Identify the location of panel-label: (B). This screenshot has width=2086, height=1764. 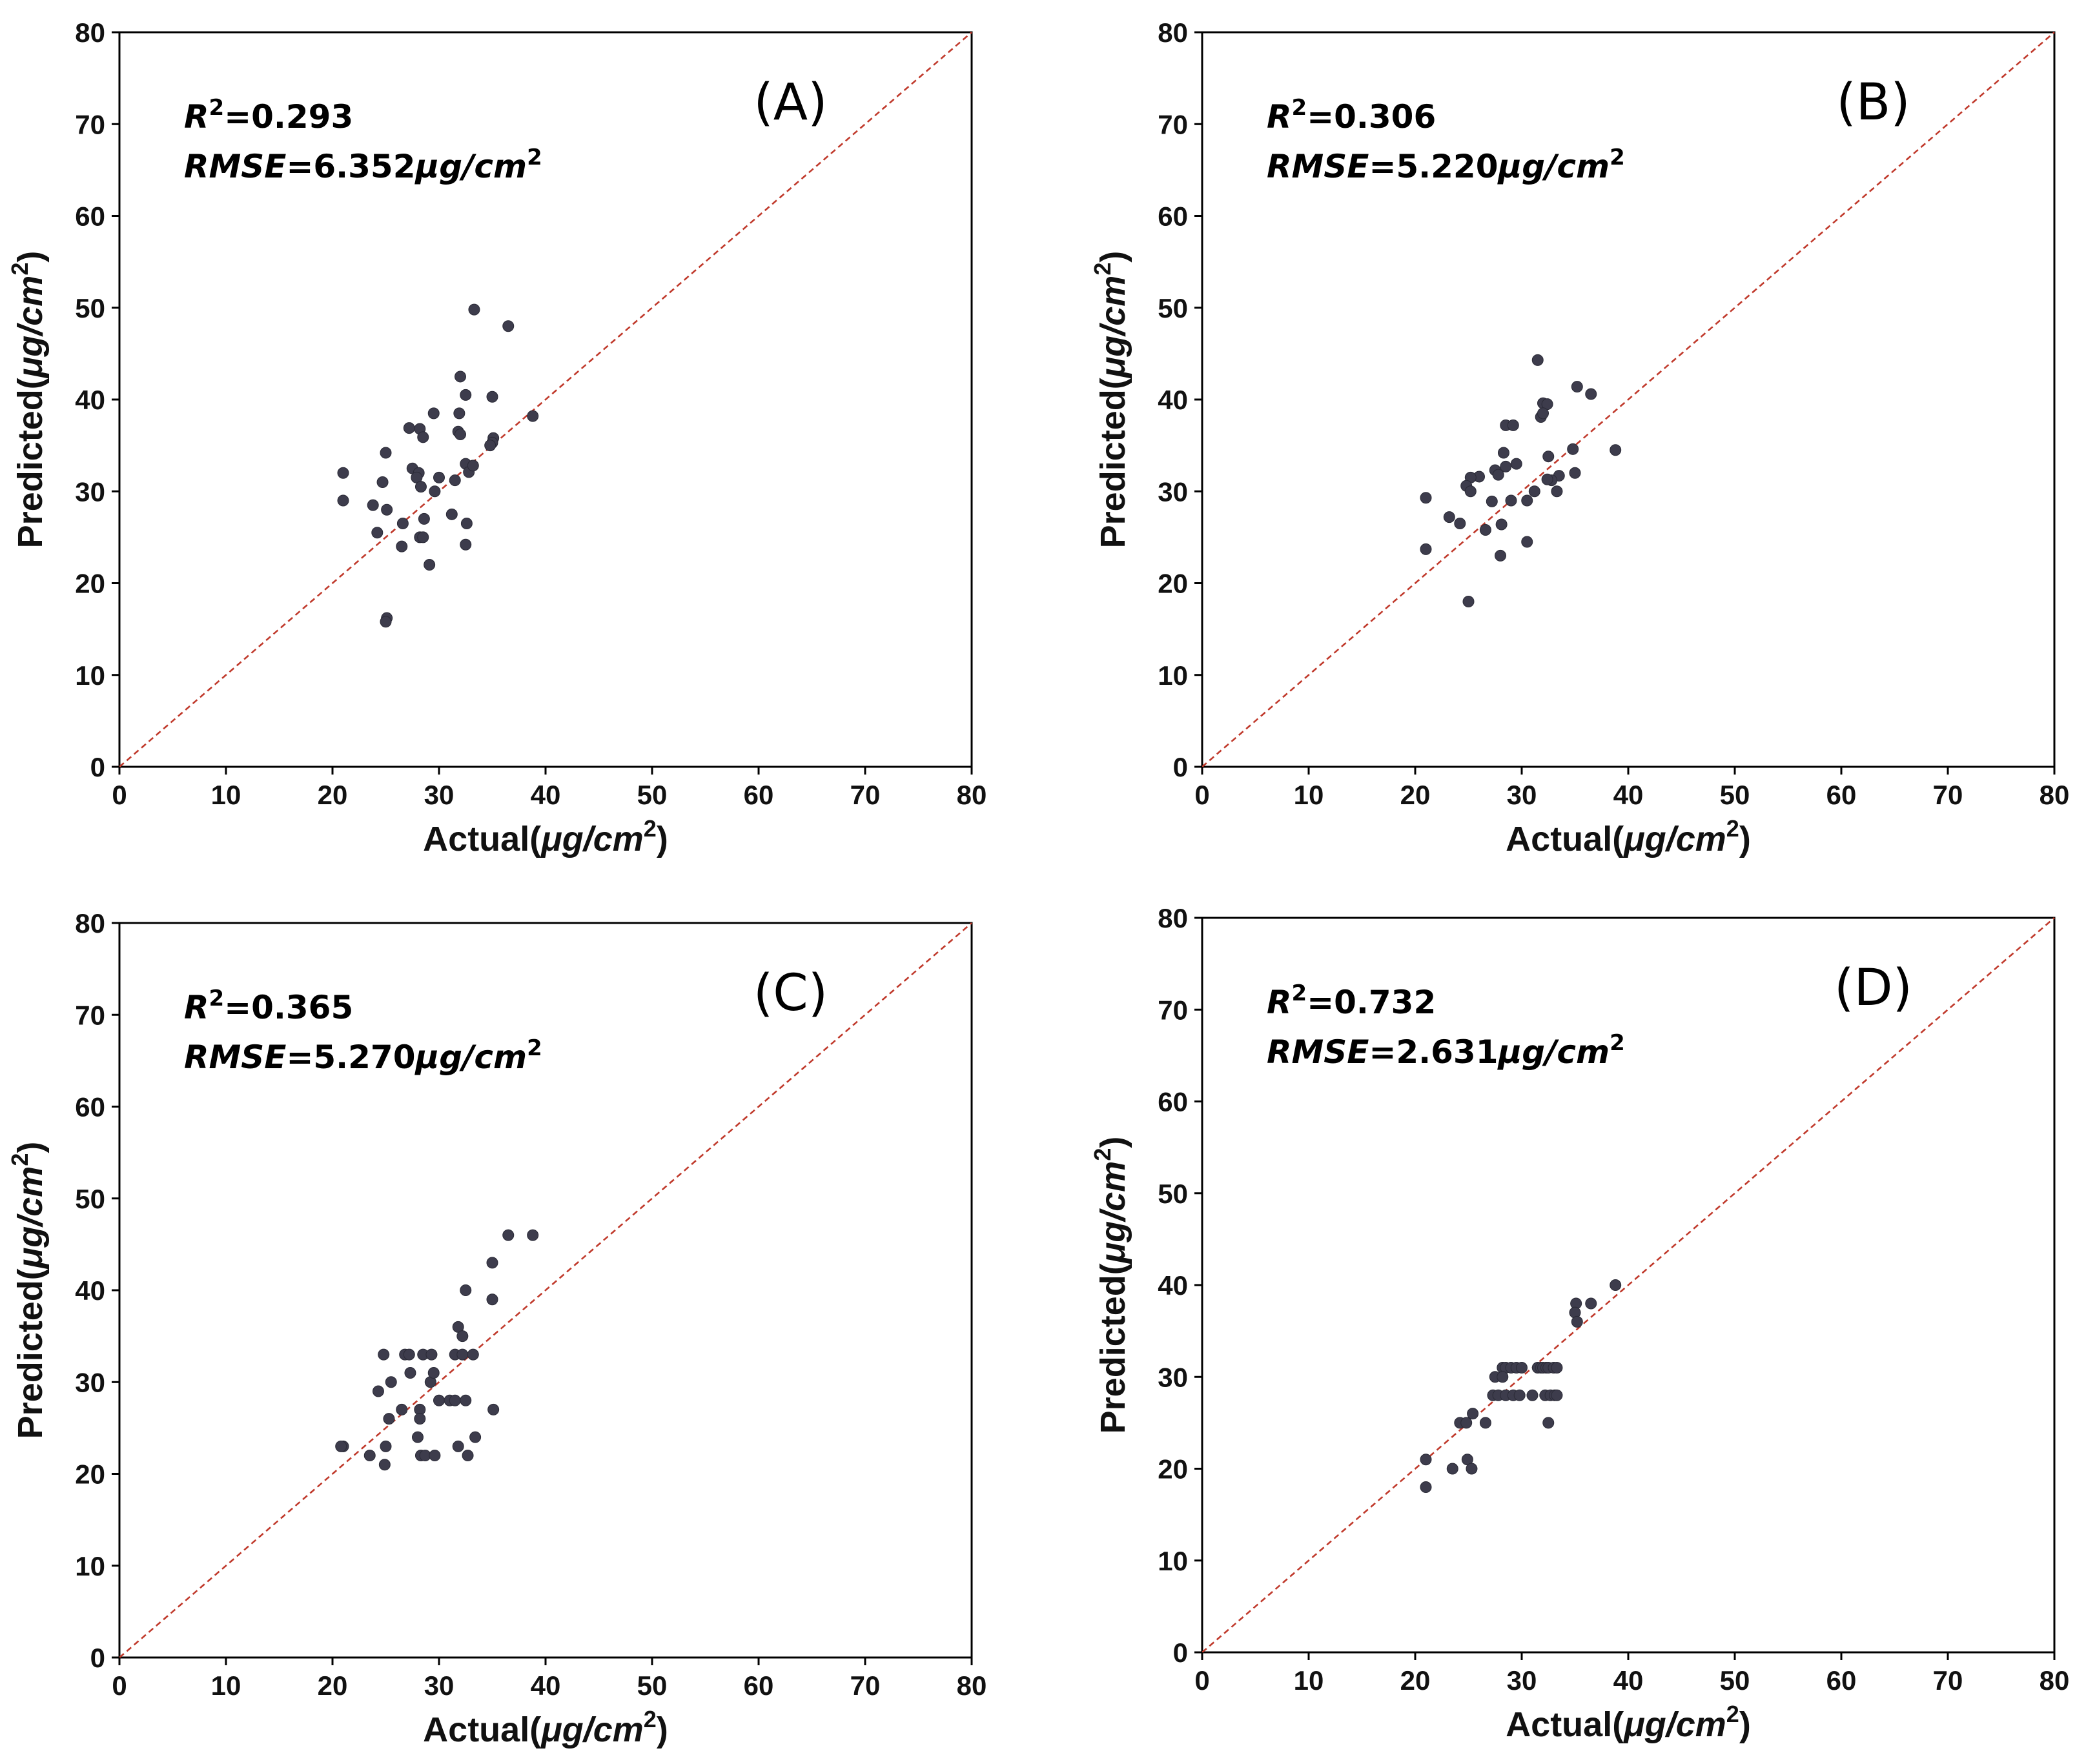
(1873, 103).